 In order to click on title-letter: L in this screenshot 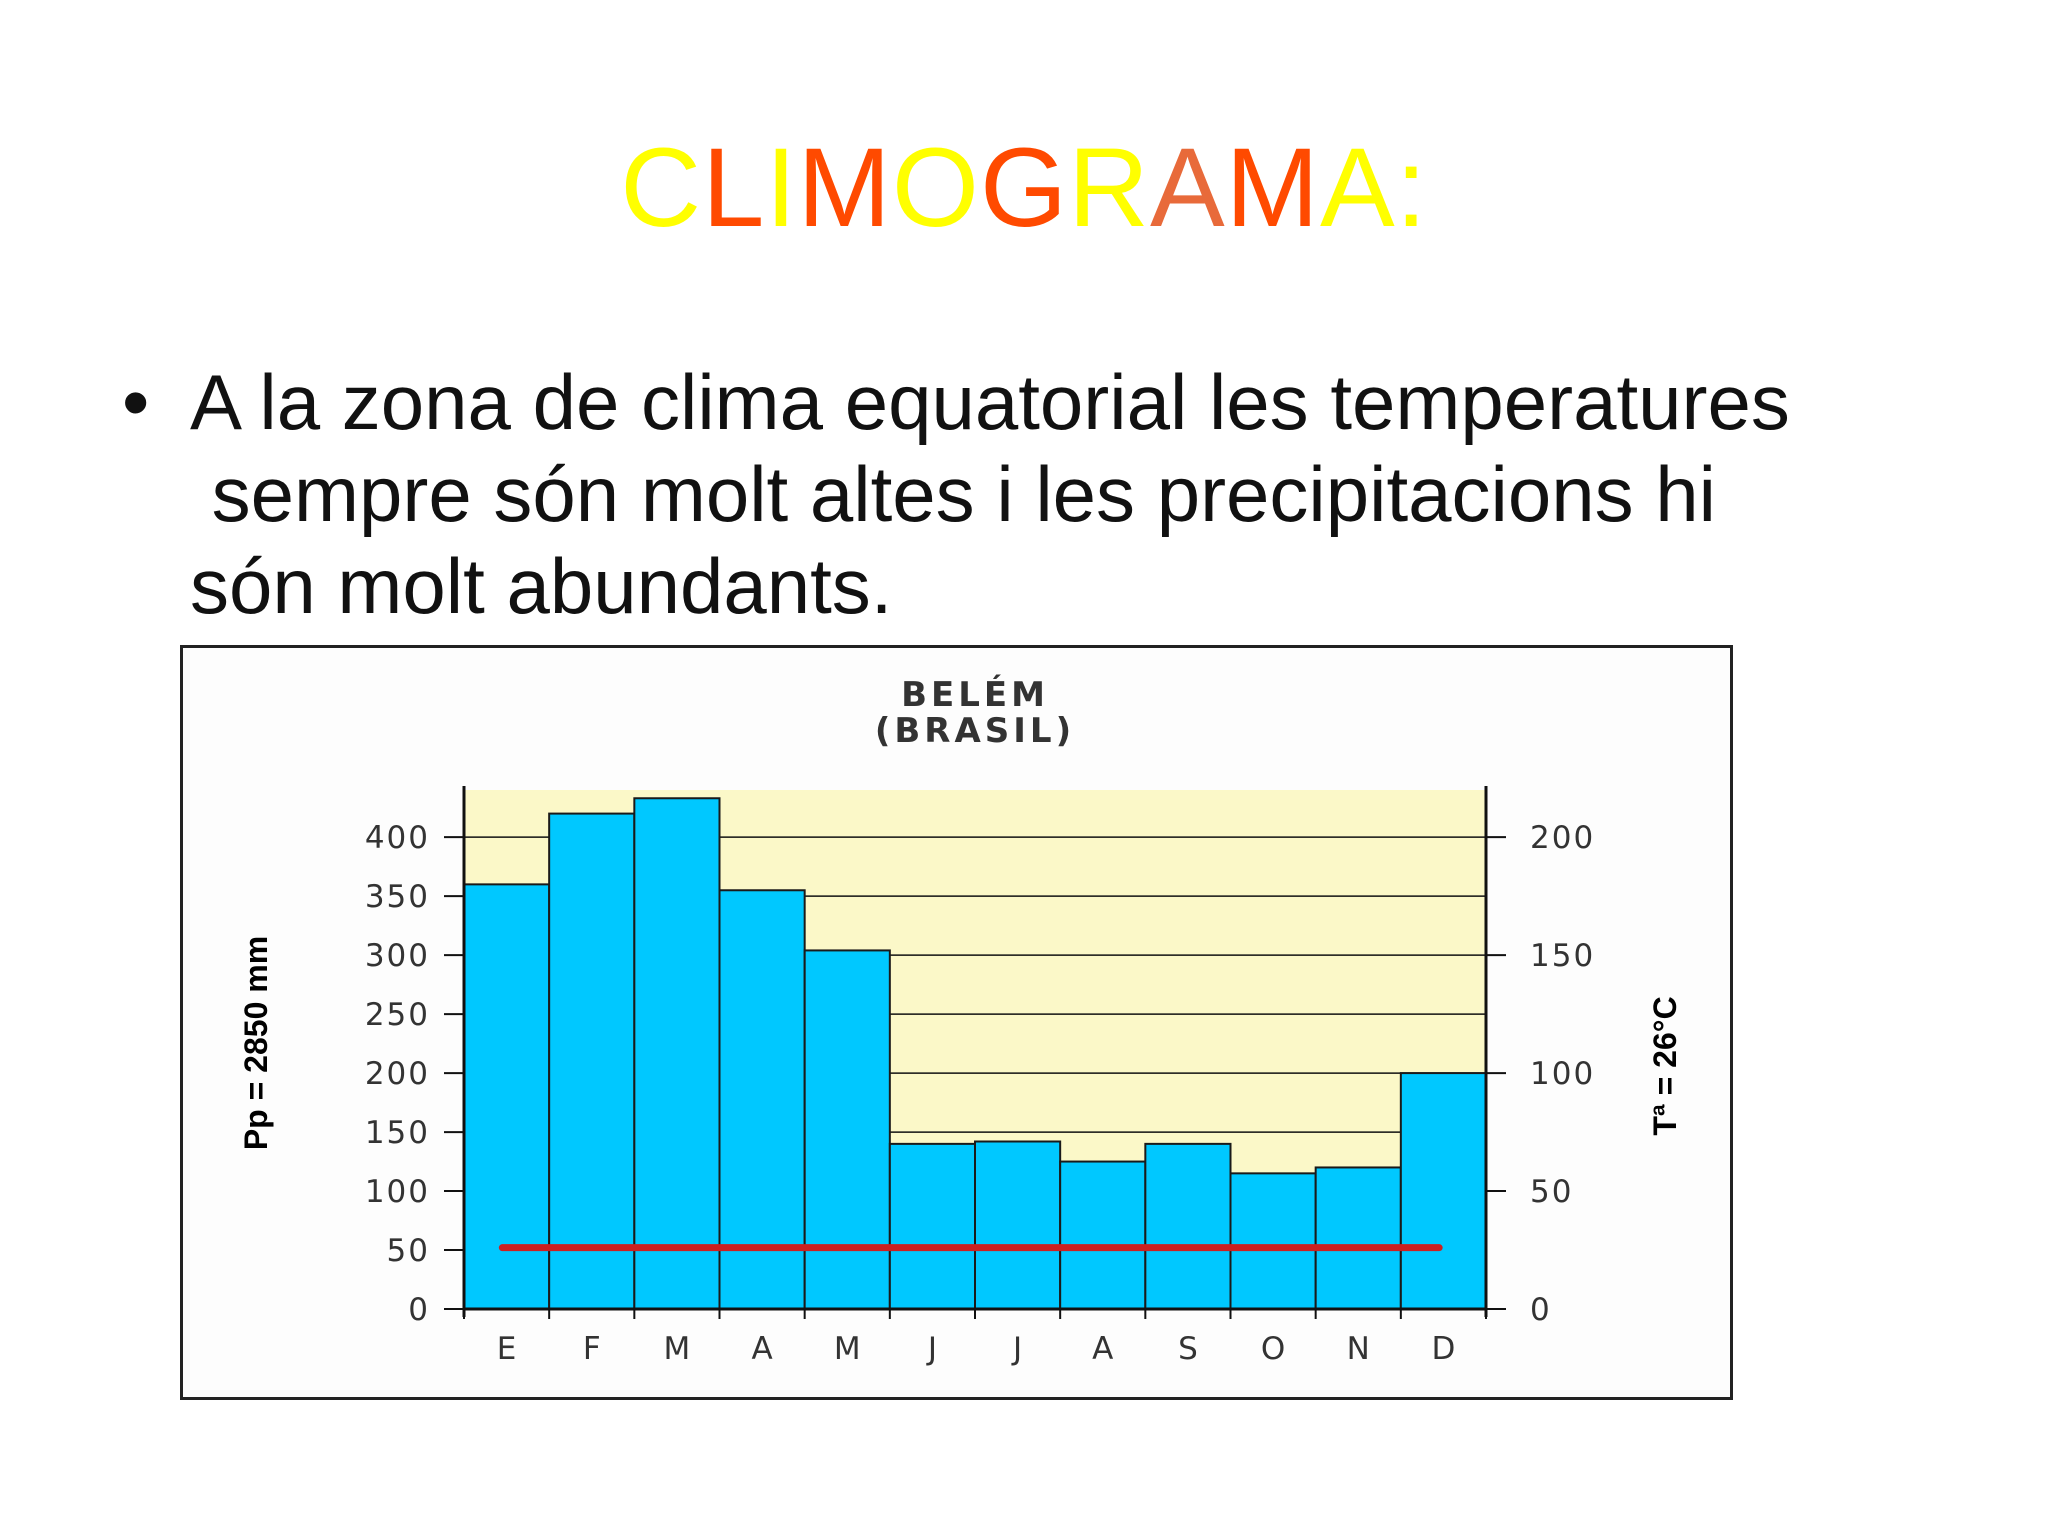, I will do `click(734, 187)`.